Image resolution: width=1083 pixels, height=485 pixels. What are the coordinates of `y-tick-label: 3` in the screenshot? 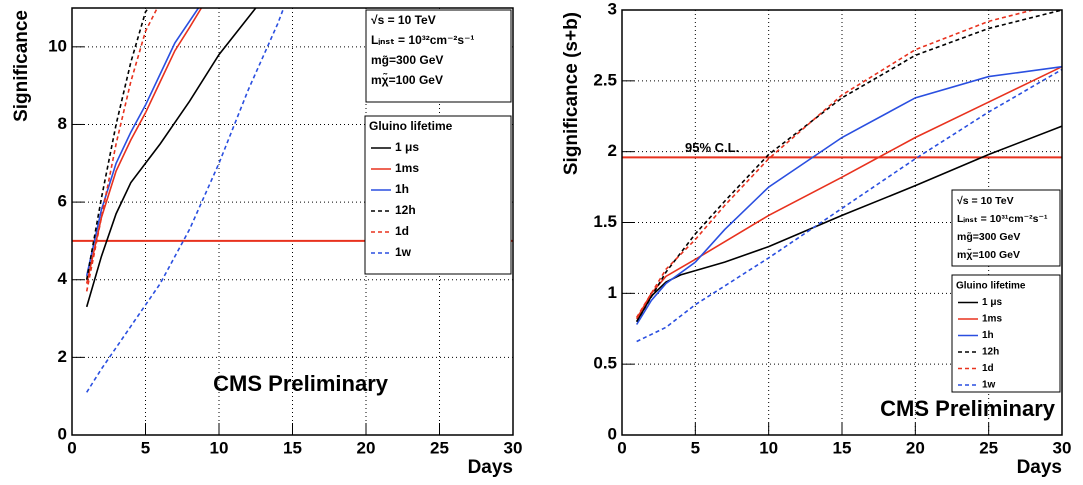 It's located at (612, 9).